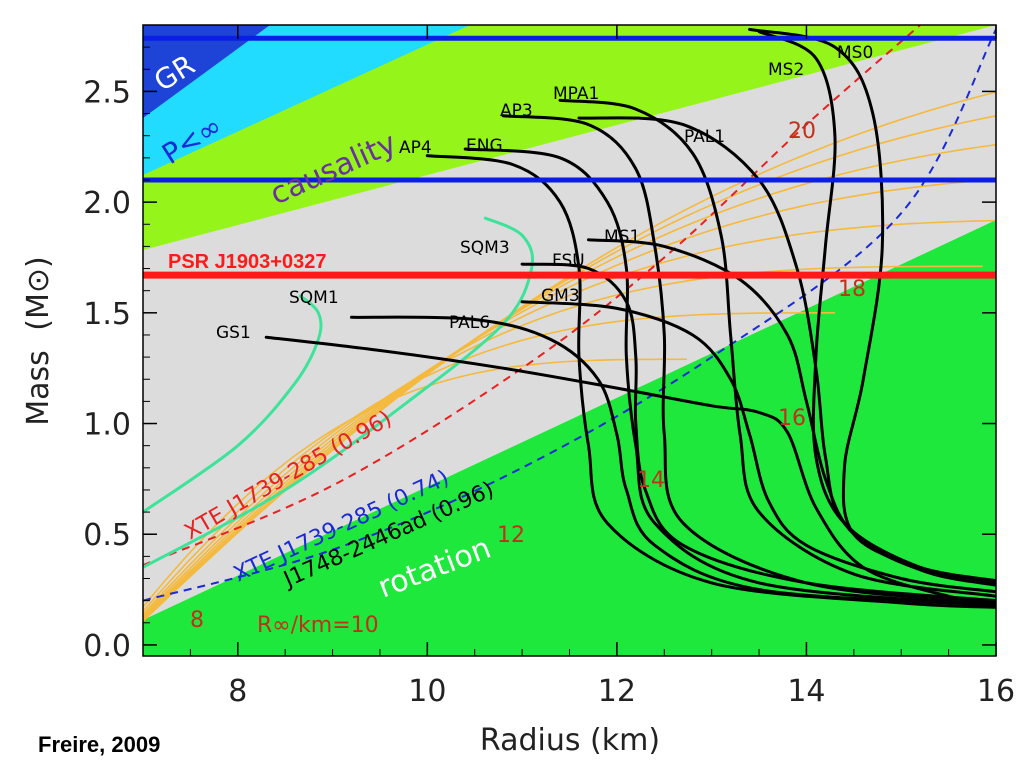 The image size is (1024, 768). I want to click on strange-eos-line-sqm1, so click(233, 403).